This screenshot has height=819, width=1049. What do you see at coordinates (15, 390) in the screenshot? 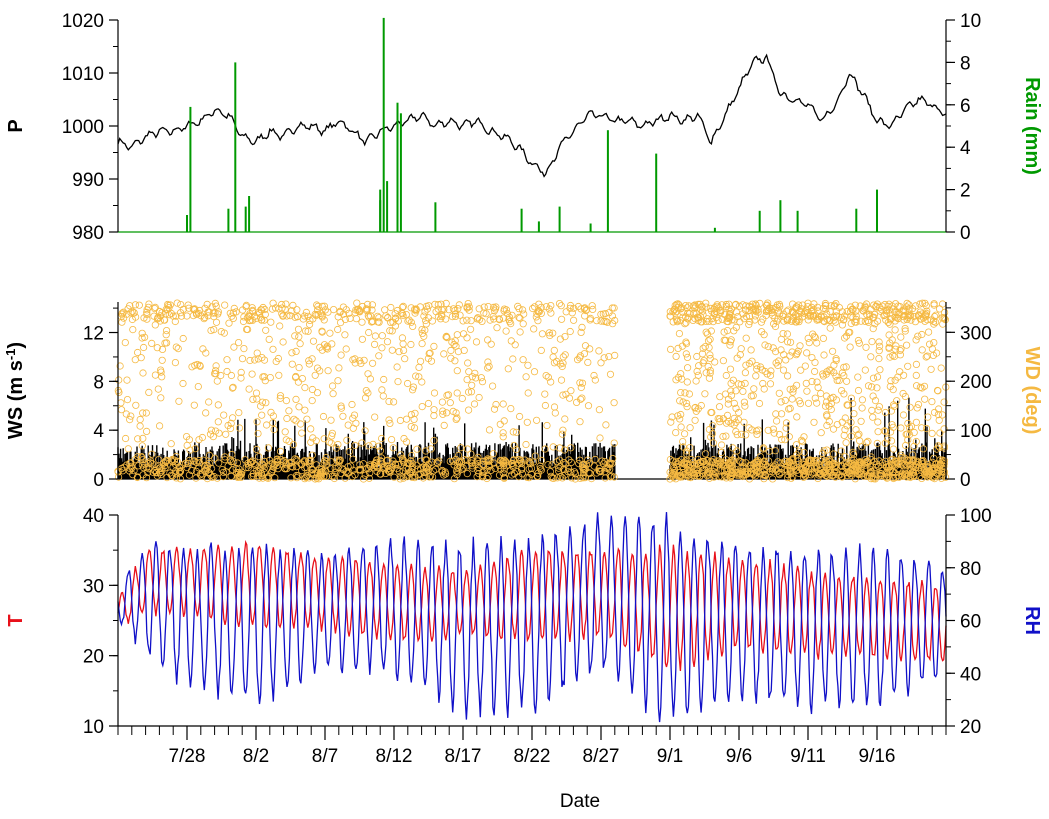
I see `left-axis-title: WS (m s-1)` at bounding box center [15, 390].